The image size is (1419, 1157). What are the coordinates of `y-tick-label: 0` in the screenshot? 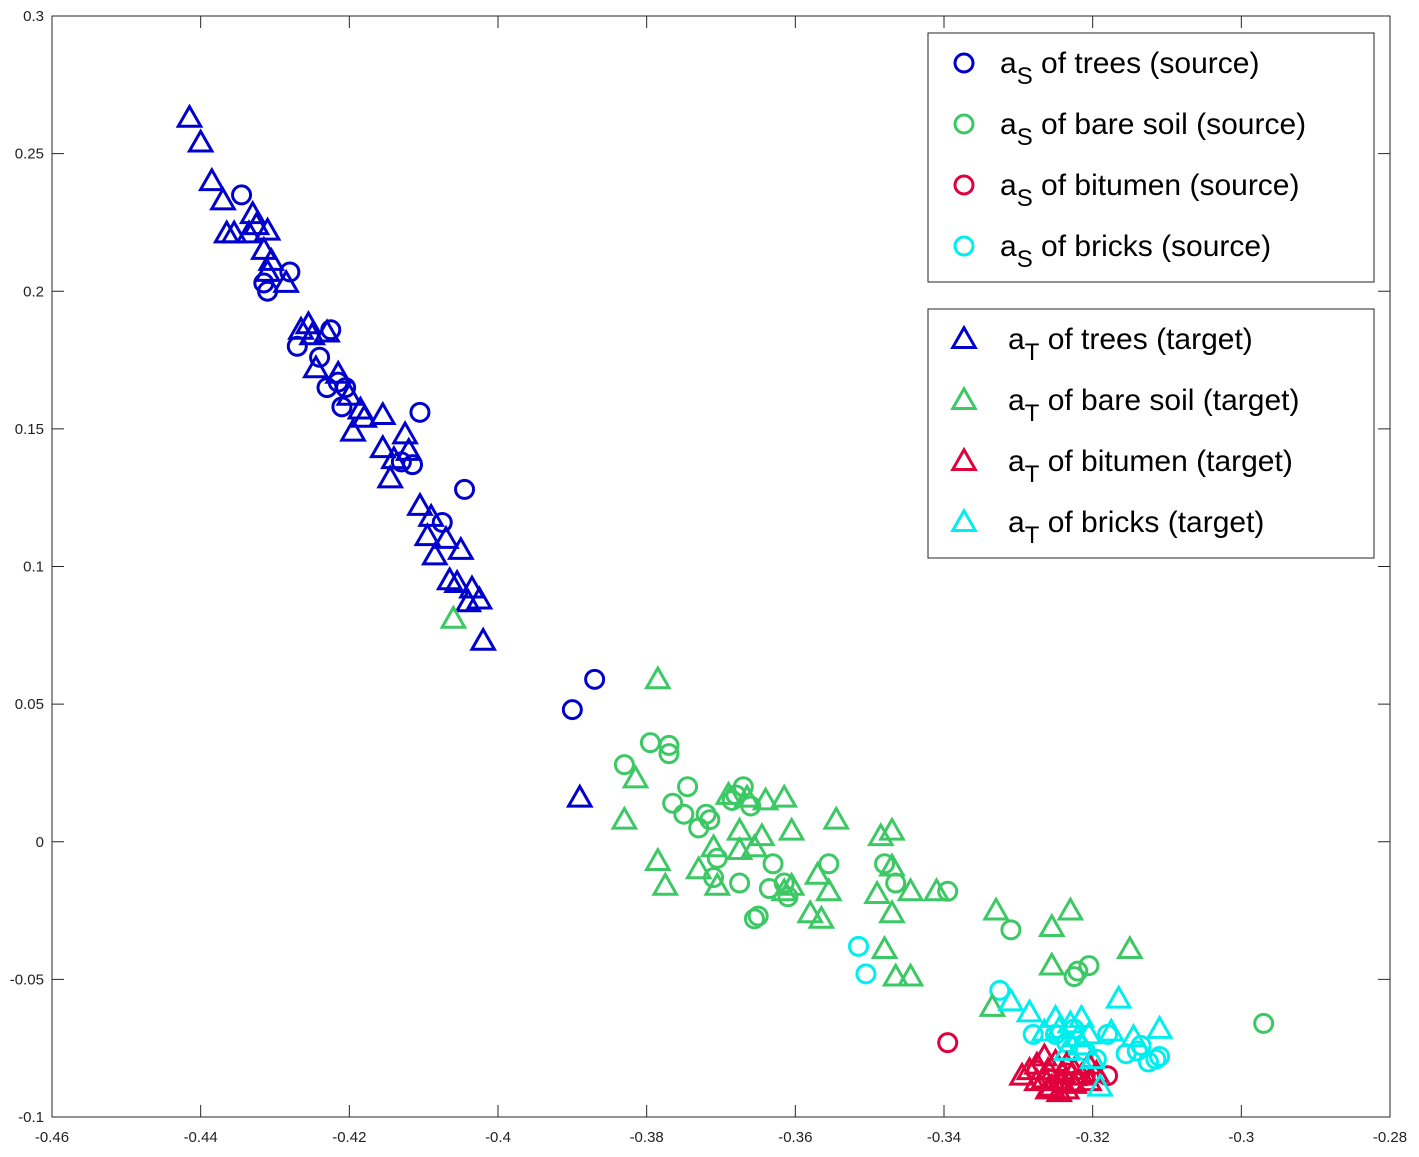 It's located at (40, 842).